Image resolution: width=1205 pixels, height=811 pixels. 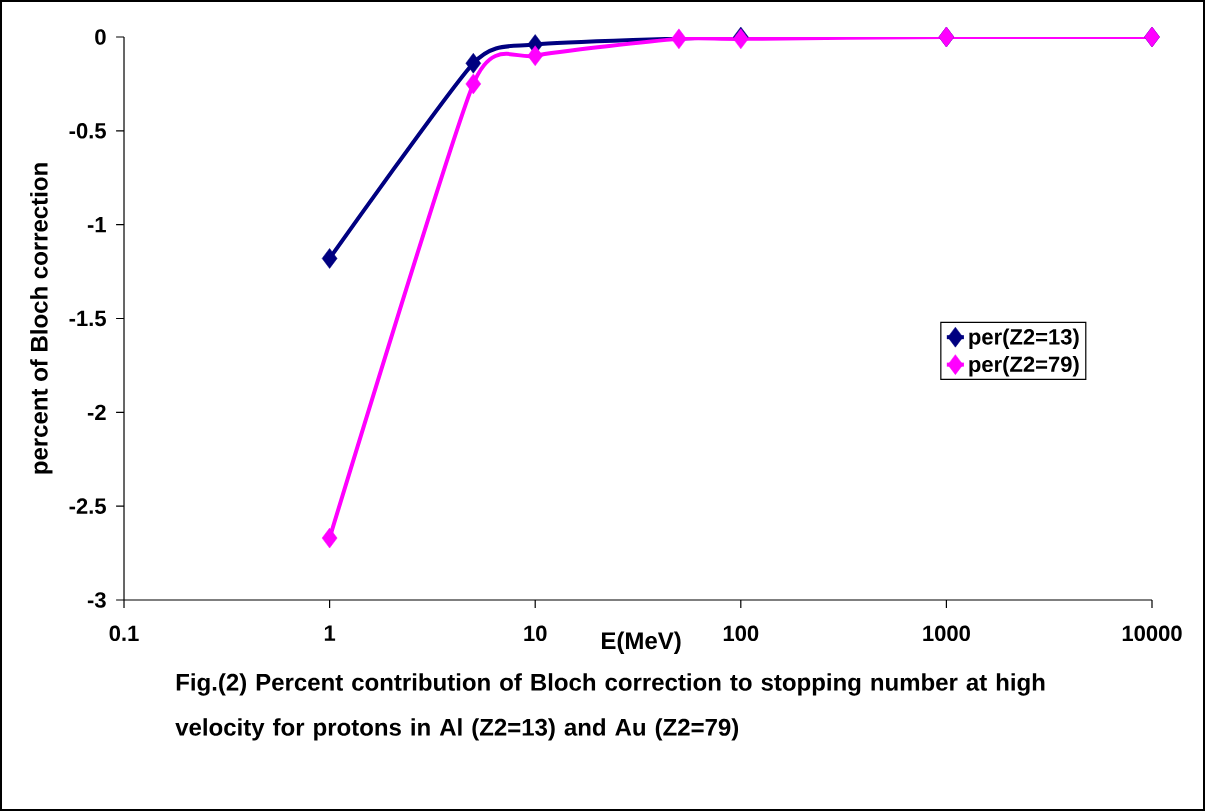 What do you see at coordinates (535, 633) in the screenshot?
I see `x-tick-label: 10` at bounding box center [535, 633].